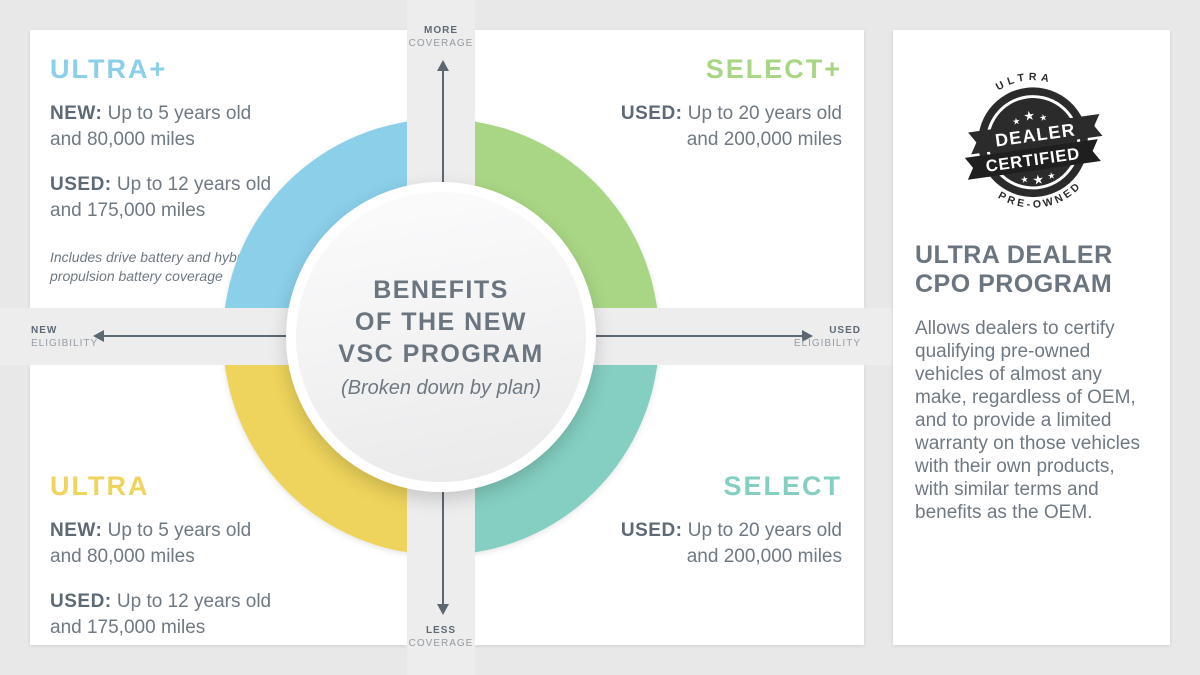  I want to click on arrow-left-icon, so click(98, 336).